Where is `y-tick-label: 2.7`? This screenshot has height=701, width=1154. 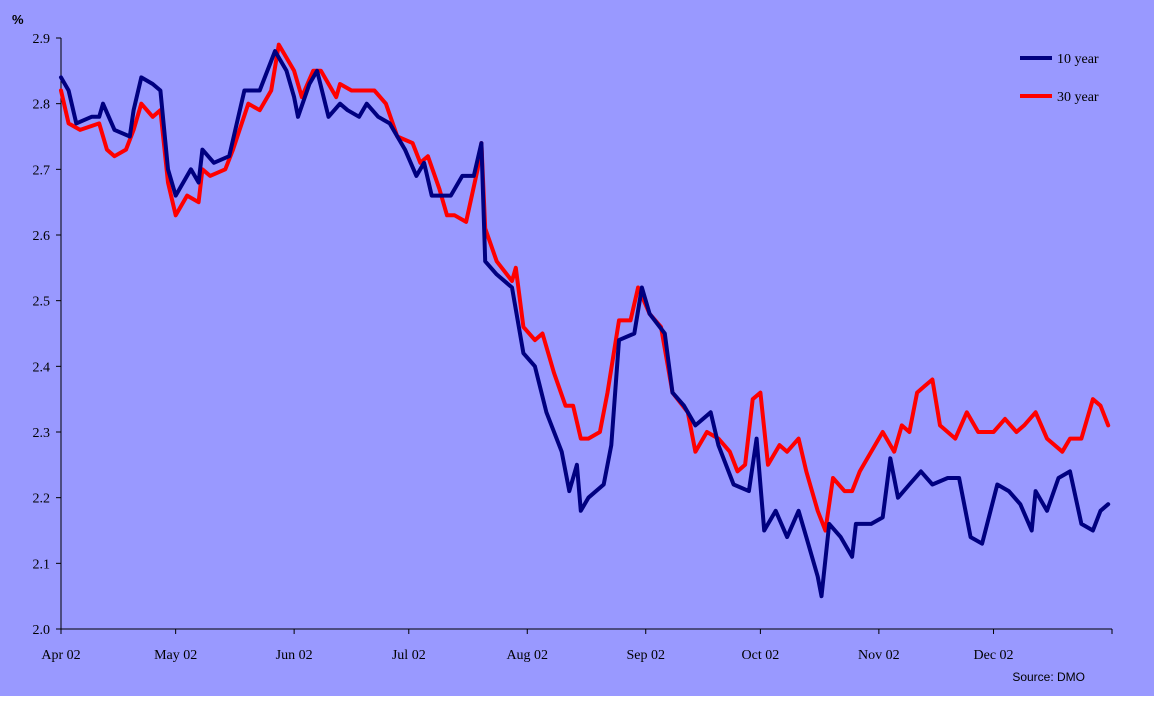 y-tick-label: 2.7 is located at coordinates (42, 170).